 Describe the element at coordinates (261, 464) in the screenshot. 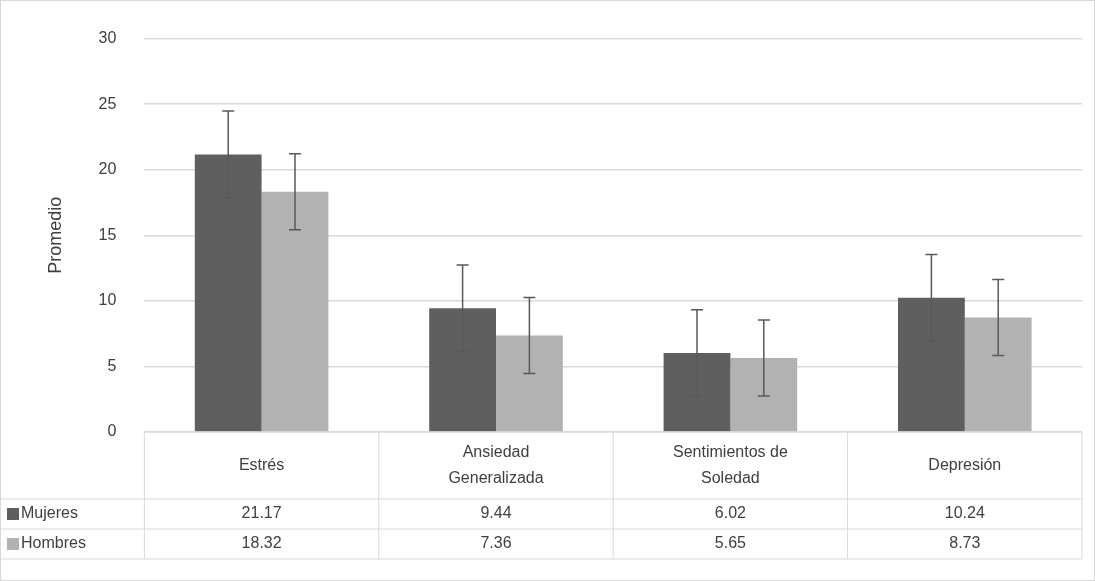

I see `x-tick-label: Estrés` at that location.